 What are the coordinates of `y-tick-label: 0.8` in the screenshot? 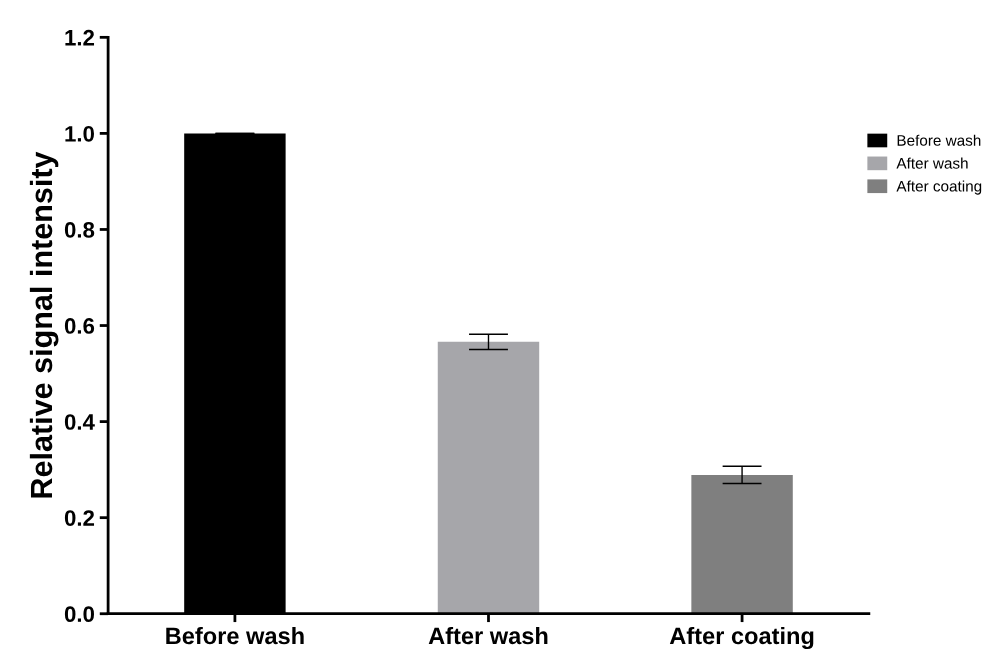 It's located at (79, 230).